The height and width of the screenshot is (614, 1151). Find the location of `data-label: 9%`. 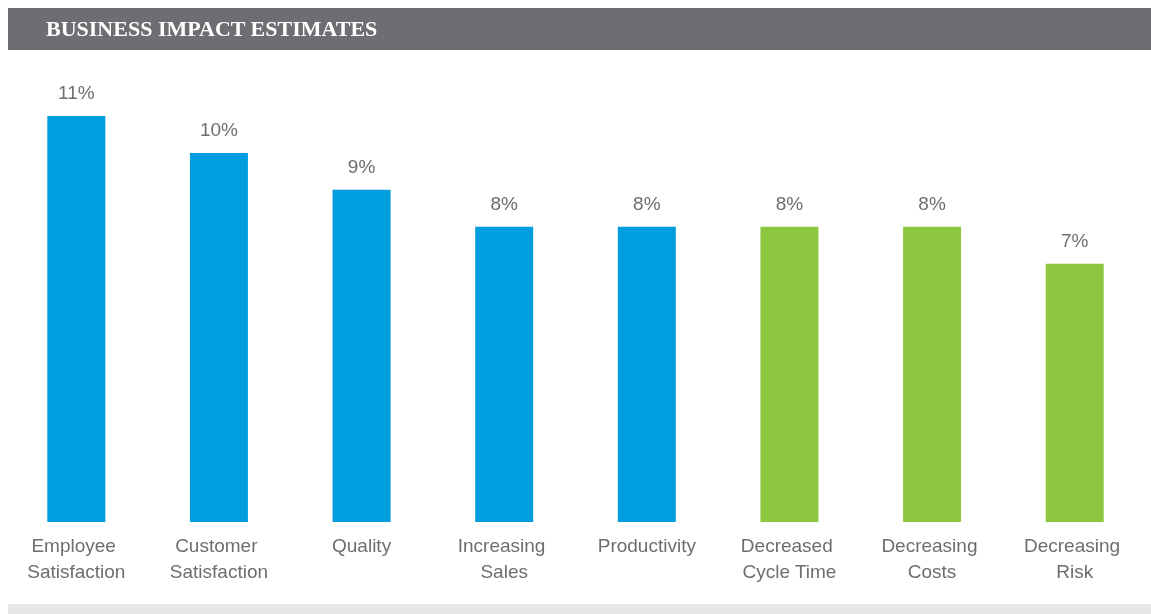

data-label: 9% is located at coordinates (361, 166).